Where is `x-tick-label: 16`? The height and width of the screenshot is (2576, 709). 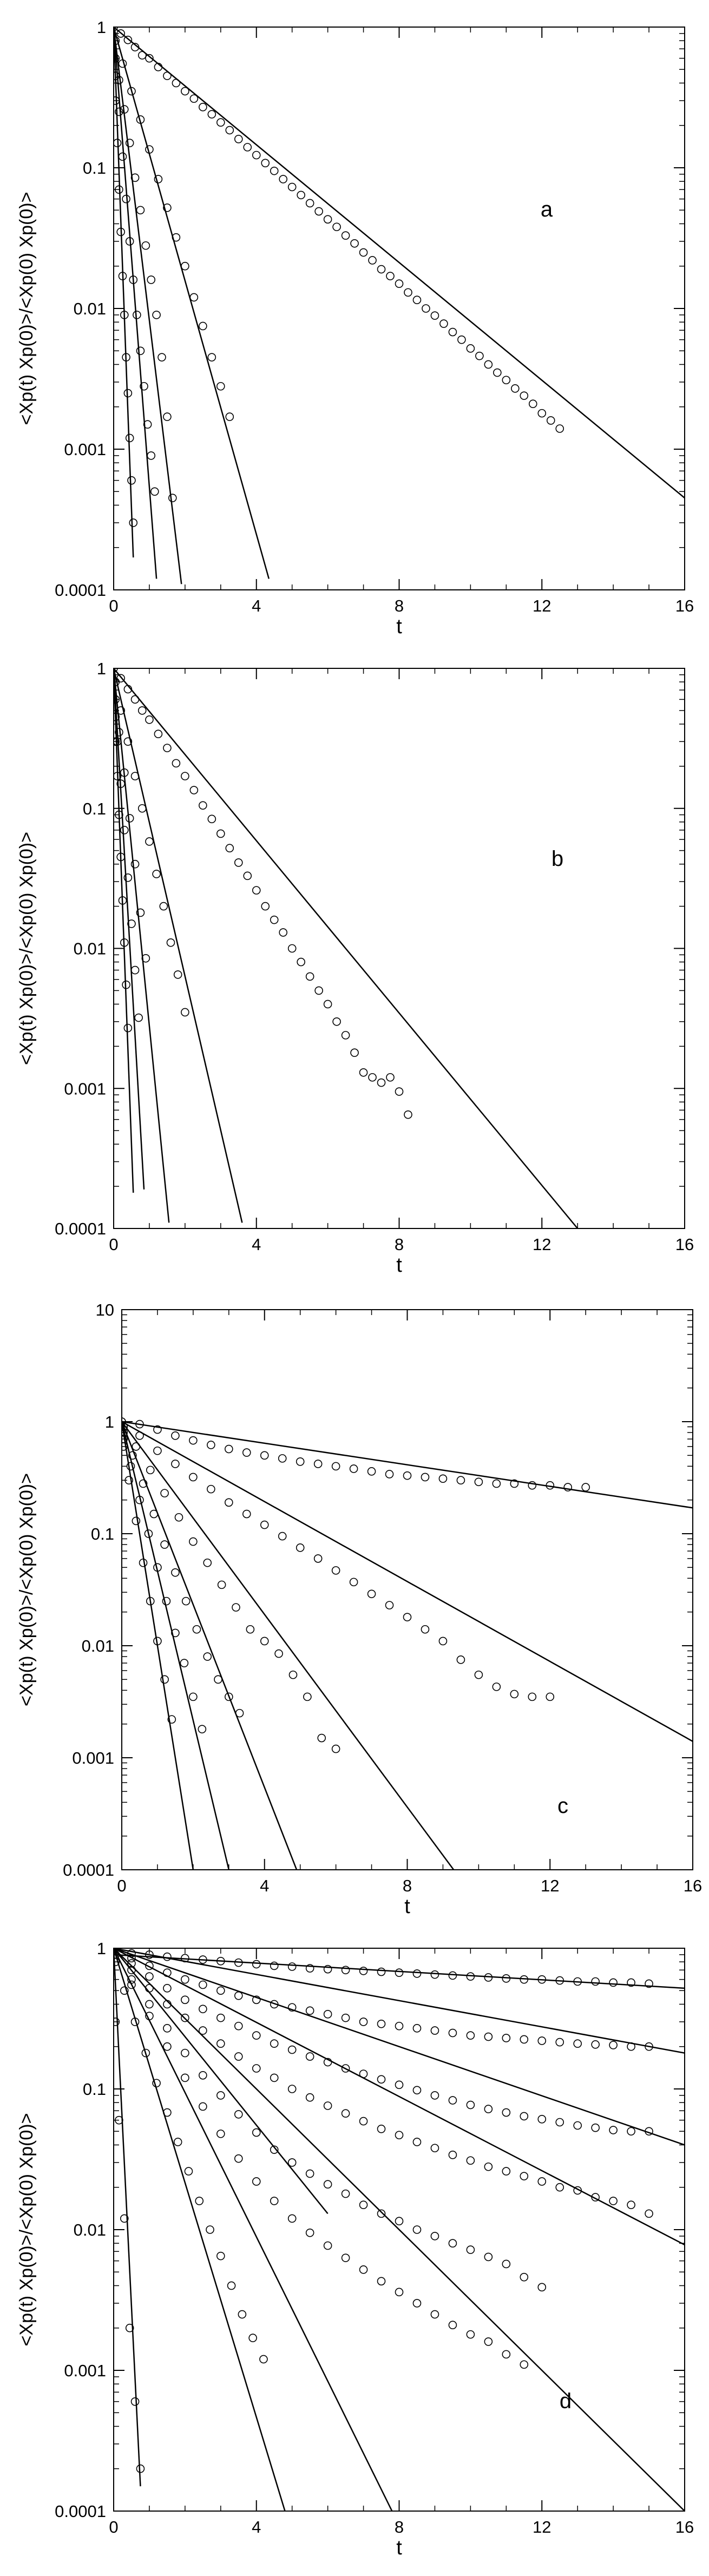 x-tick-label: 16 is located at coordinates (684, 1244).